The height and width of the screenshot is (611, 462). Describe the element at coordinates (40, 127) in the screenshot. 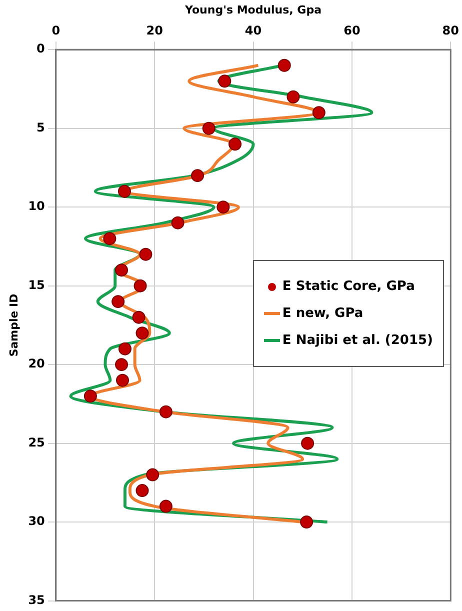

I see `y-tick-label: 5` at that location.